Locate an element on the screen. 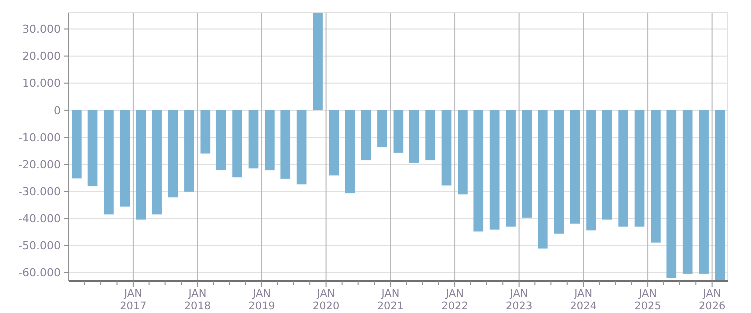 This screenshot has width=751, height=313. x-tick-label: JAN 2018 is located at coordinates (198, 300).